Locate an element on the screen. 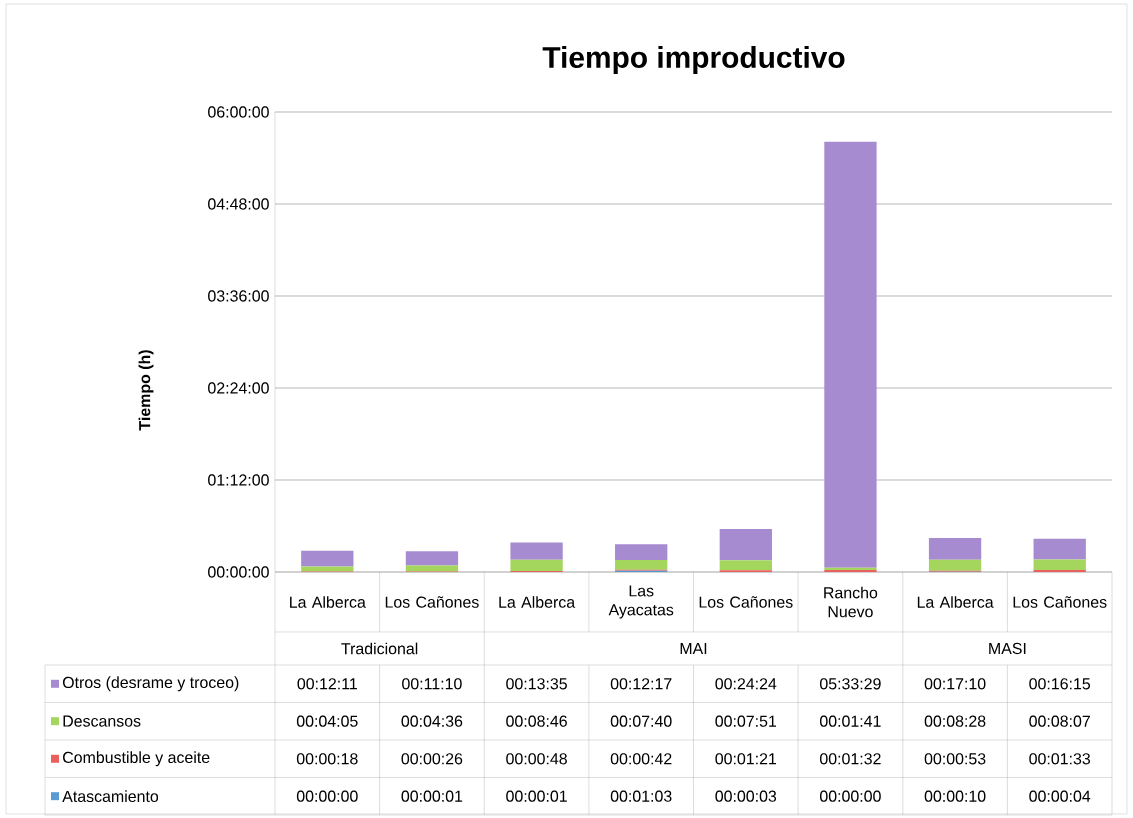  legend-label: Combustible y aceite is located at coordinates (136, 759).